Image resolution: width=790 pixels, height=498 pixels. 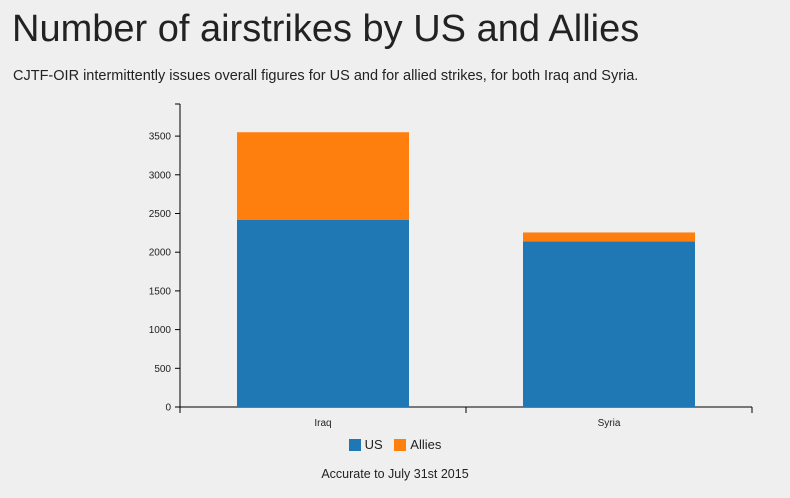 What do you see at coordinates (160, 253) in the screenshot?
I see `y-tick-label: 2000` at bounding box center [160, 253].